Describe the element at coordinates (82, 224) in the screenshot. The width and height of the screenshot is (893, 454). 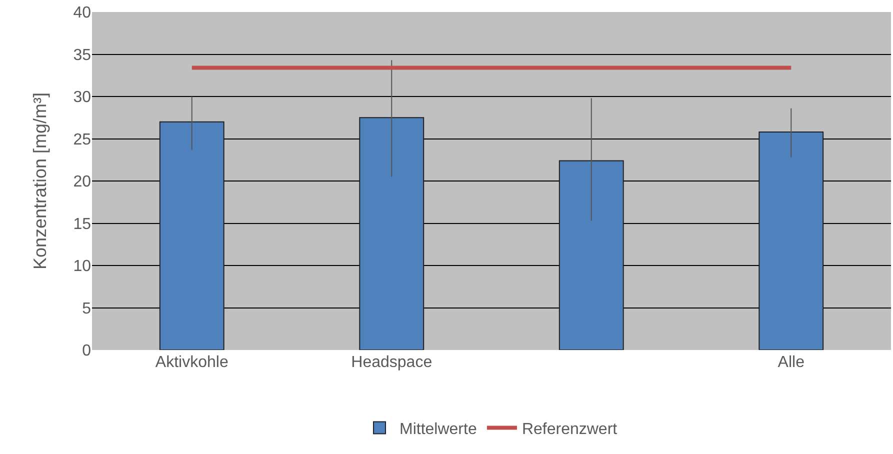
I see `y-tick-label: 15` at that location.